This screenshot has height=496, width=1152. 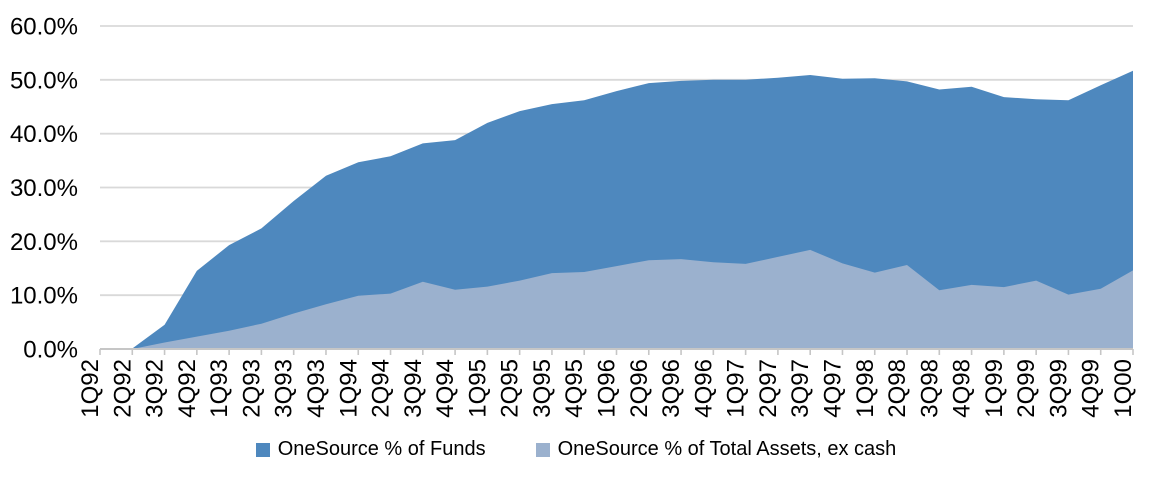 What do you see at coordinates (44, 80) in the screenshot?
I see `y-axis-tick-label: 50.0%` at bounding box center [44, 80].